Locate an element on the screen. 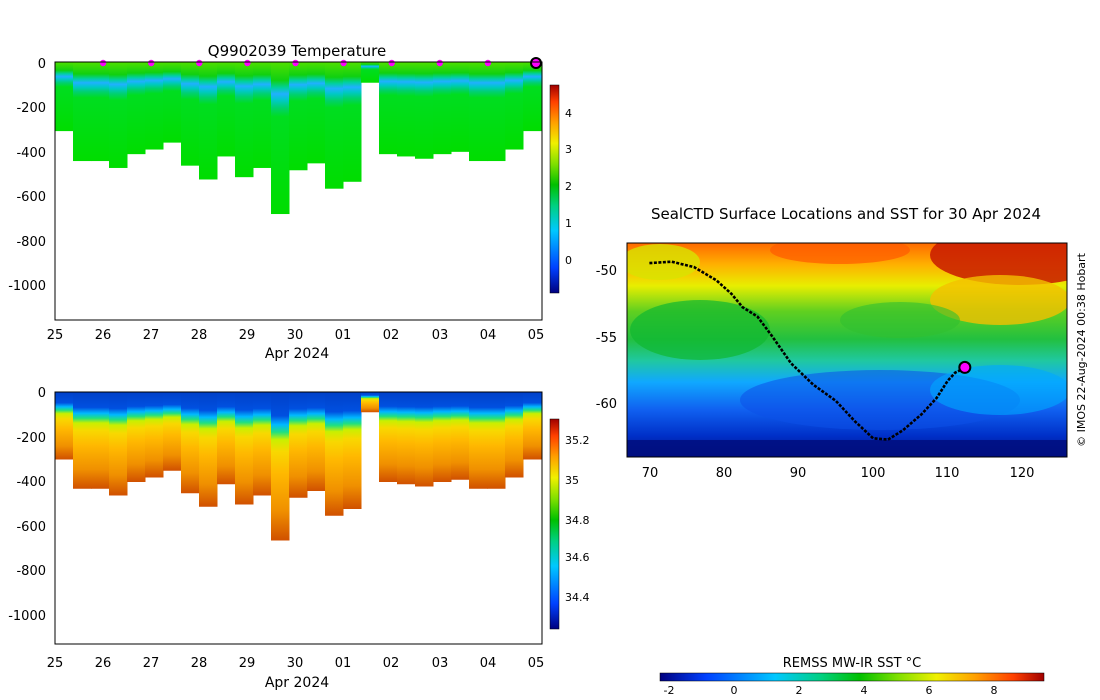 This screenshot has width=1100, height=700. temperature-title: Q9902039 Temperature is located at coordinates (297, 51).